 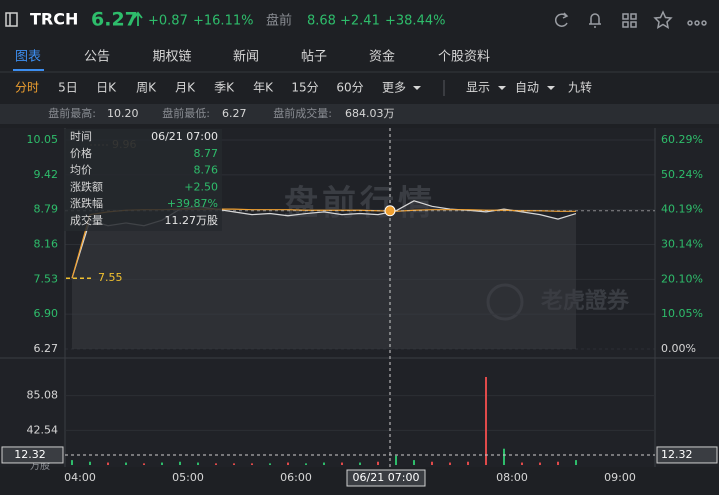 What do you see at coordinates (11, 19) in the screenshot?
I see `sidebar-icon` at bounding box center [11, 19].